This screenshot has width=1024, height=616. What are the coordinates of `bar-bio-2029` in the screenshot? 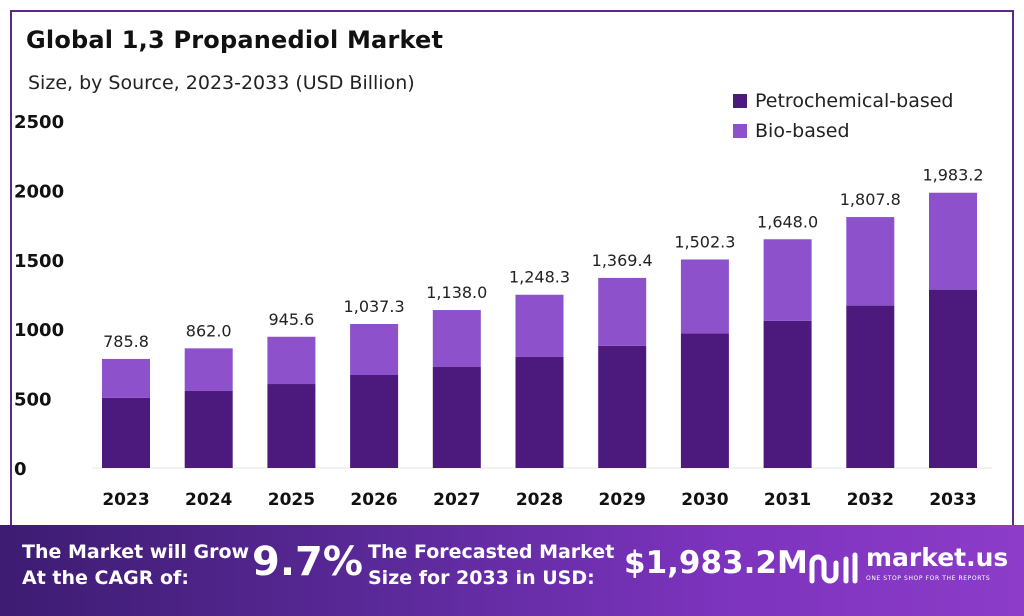 It's located at (622, 311).